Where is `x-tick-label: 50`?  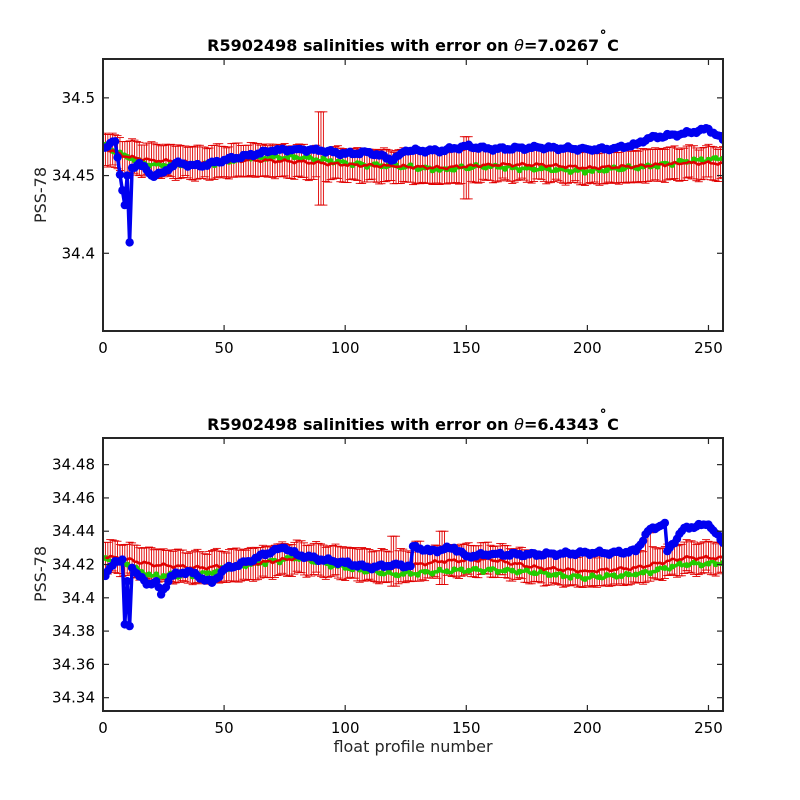 x-tick-label: 50 is located at coordinates (224, 348).